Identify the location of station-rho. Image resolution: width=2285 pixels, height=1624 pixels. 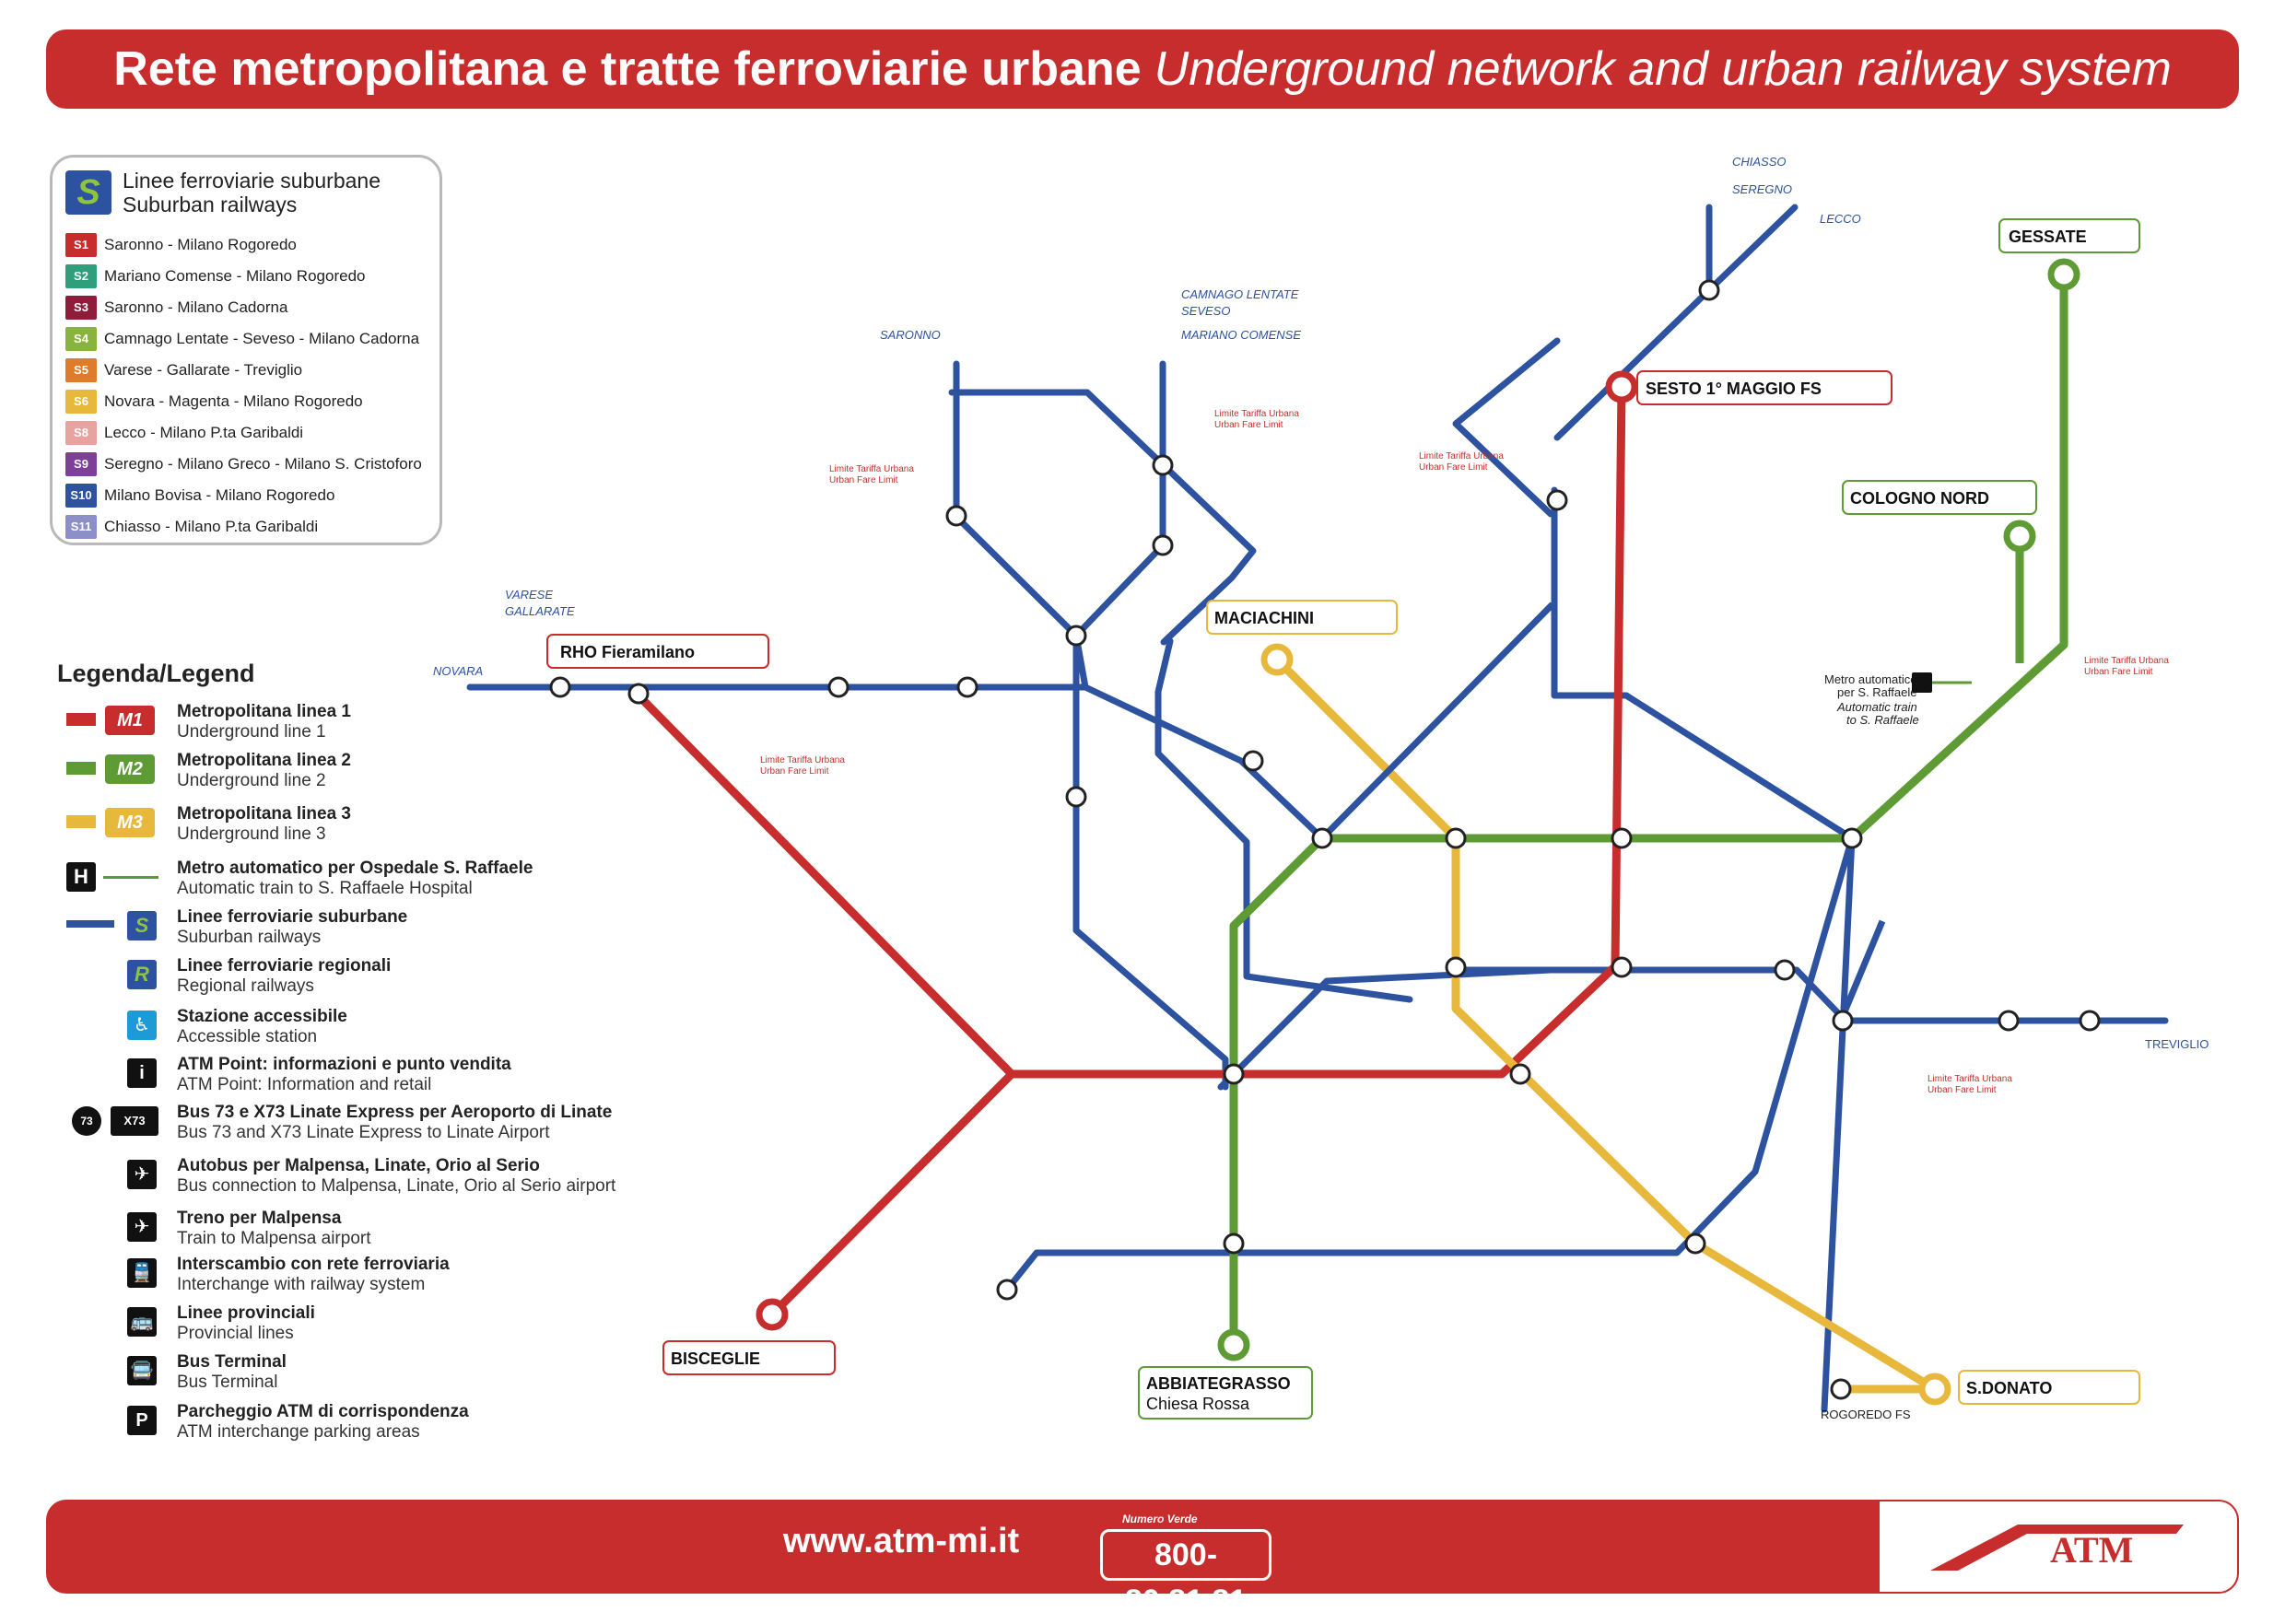
(560, 687).